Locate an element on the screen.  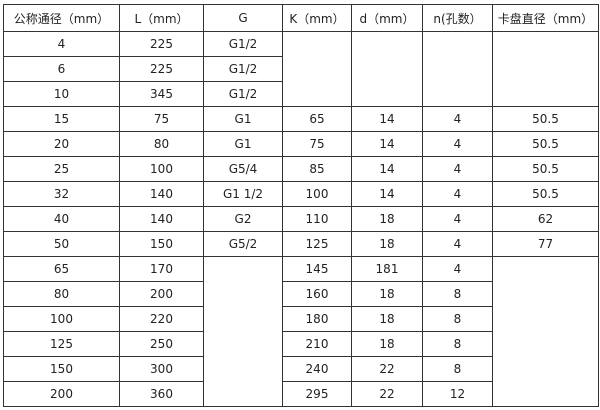
cell-nominal-diameter: 150 is located at coordinates (61, 369).